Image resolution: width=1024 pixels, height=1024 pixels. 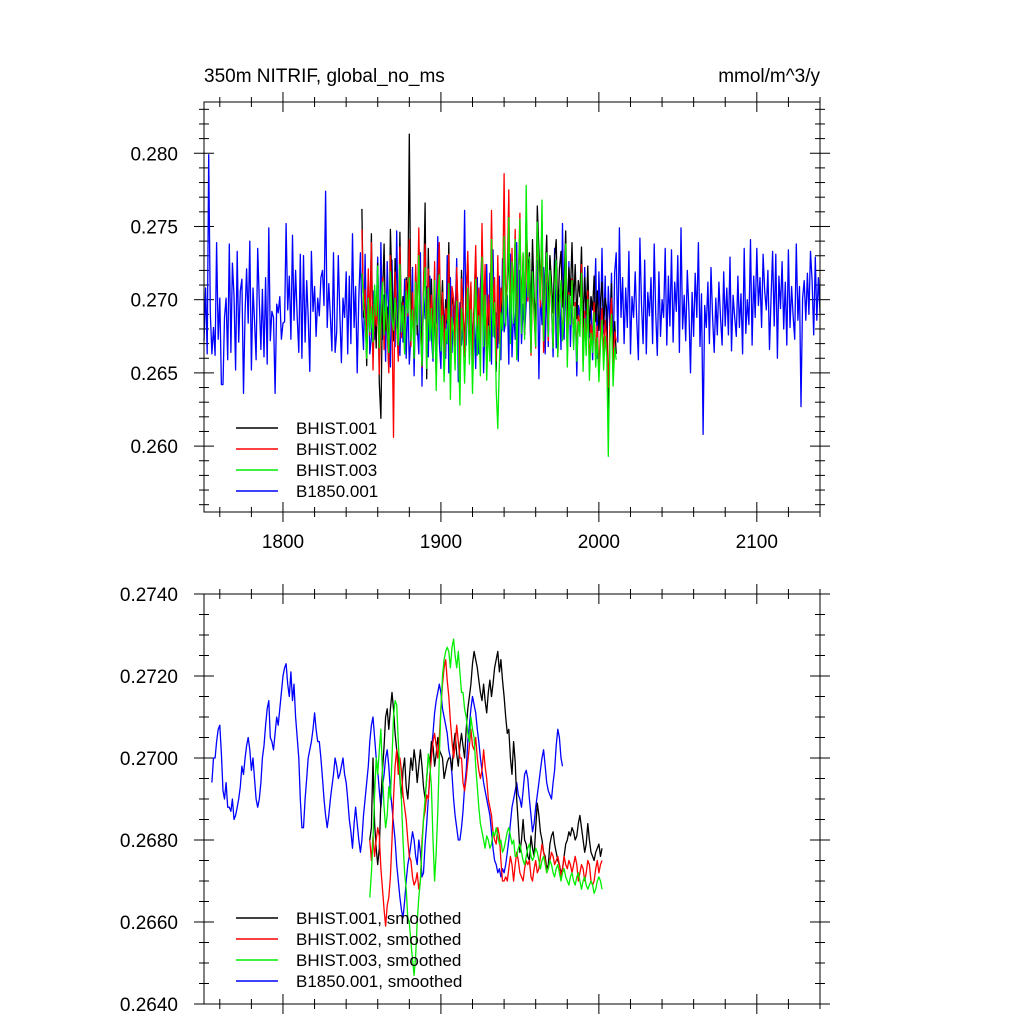 I want to click on lower-y-tick-label: 0.2640, so click(x=149, y=1005).